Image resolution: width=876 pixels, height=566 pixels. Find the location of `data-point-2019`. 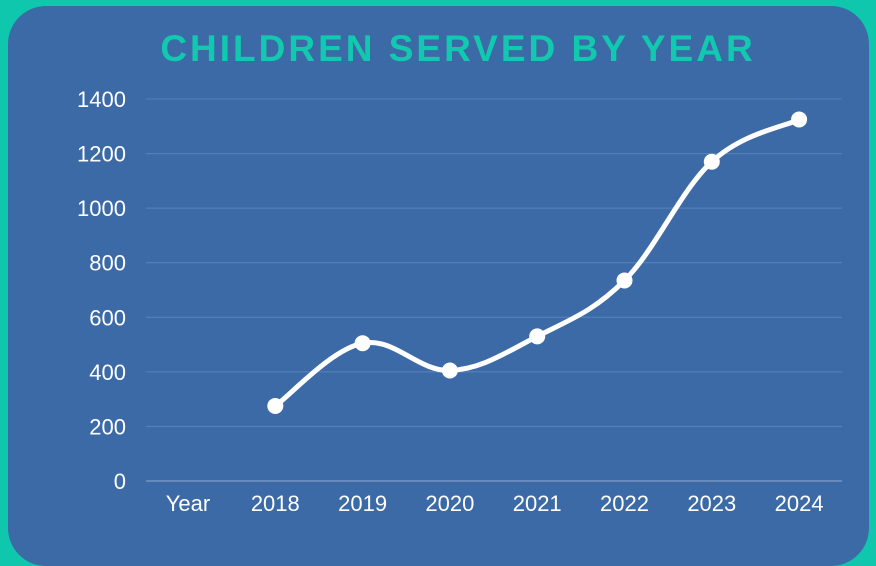

data-point-2019 is located at coordinates (362, 343).